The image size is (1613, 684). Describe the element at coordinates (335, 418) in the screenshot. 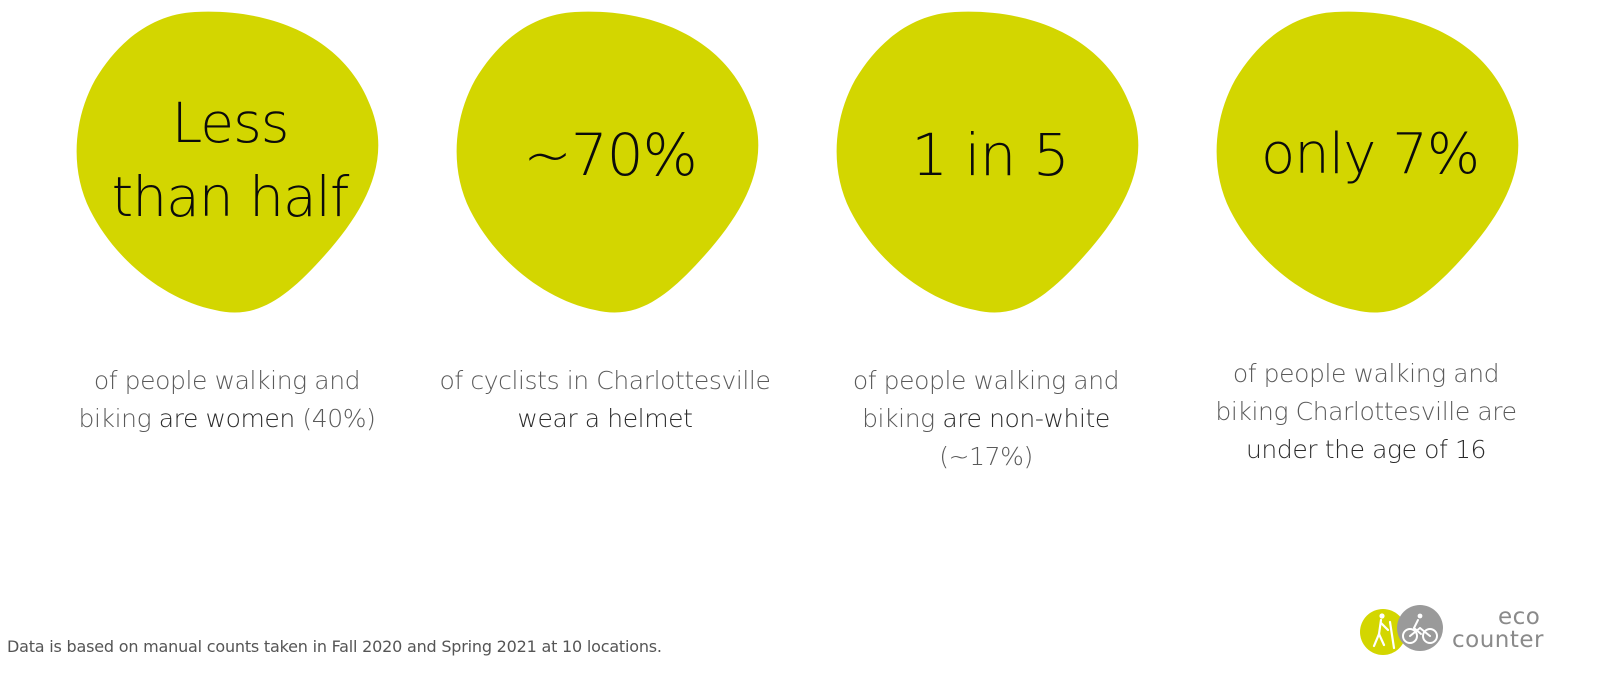

I see `desc-text: (40%)` at that location.